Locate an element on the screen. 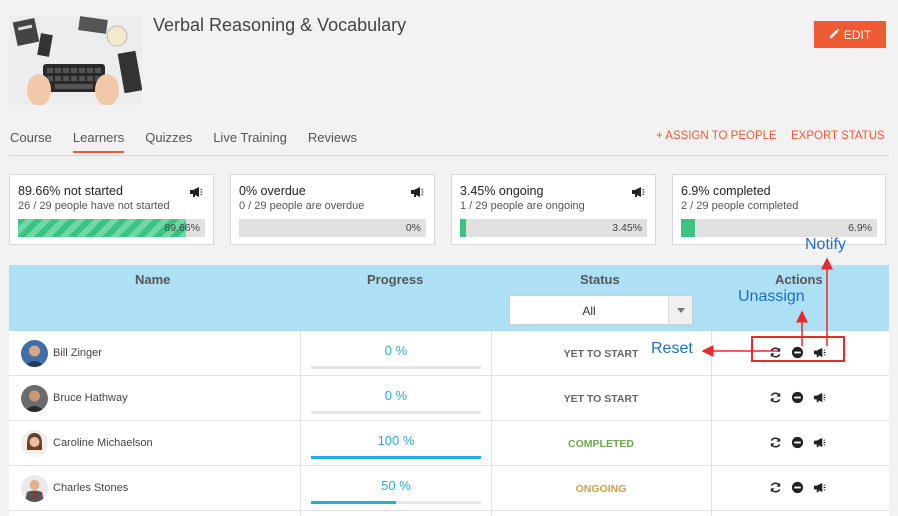  chevron-down-icon is located at coordinates (680, 310).